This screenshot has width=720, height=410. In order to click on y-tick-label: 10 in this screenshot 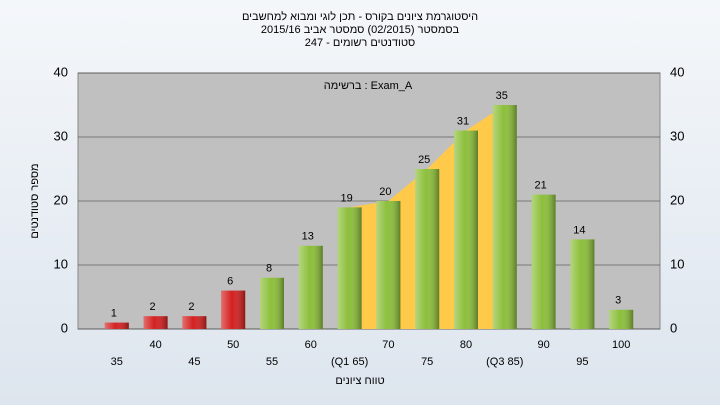, I will do `click(61, 263)`.